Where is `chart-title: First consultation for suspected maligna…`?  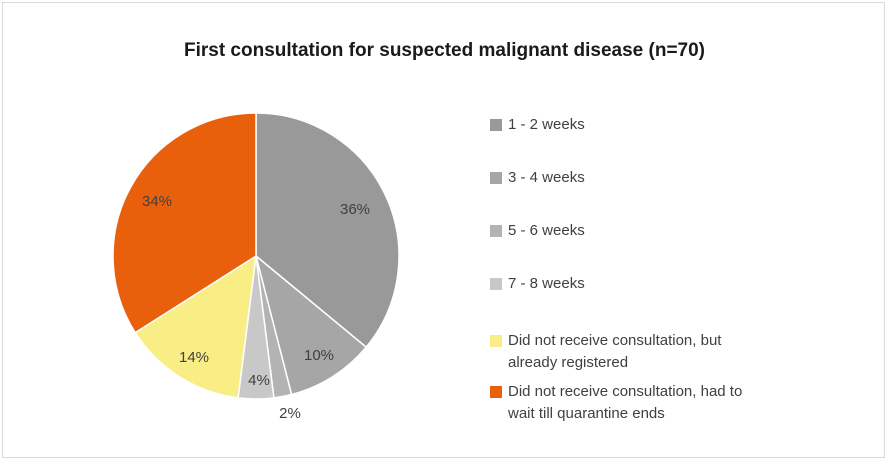
chart-title: First consultation for suspected maligna… is located at coordinates (444, 50).